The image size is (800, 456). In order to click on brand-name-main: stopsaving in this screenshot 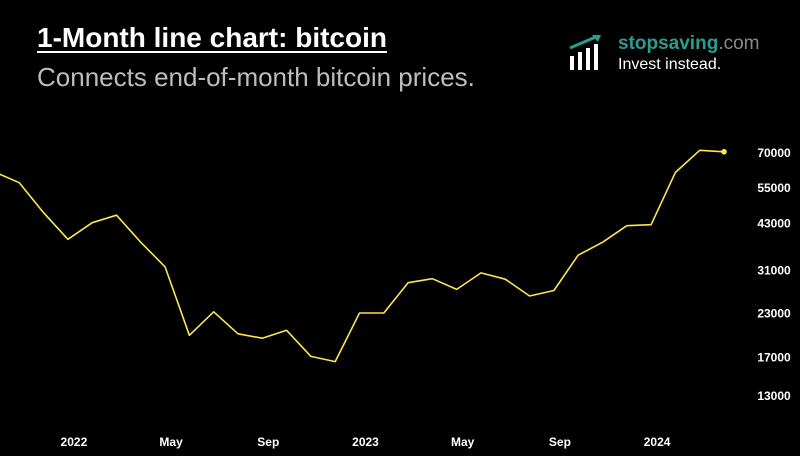, I will do `click(668, 43)`.